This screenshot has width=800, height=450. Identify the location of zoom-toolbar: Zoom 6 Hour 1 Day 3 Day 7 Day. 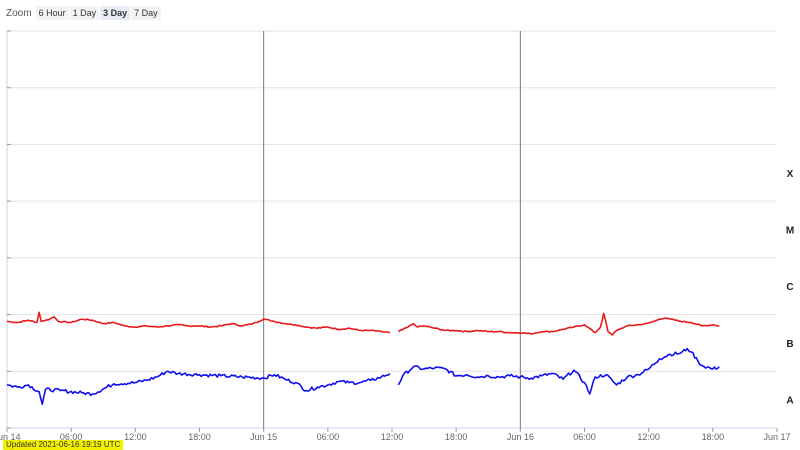
(84, 13).